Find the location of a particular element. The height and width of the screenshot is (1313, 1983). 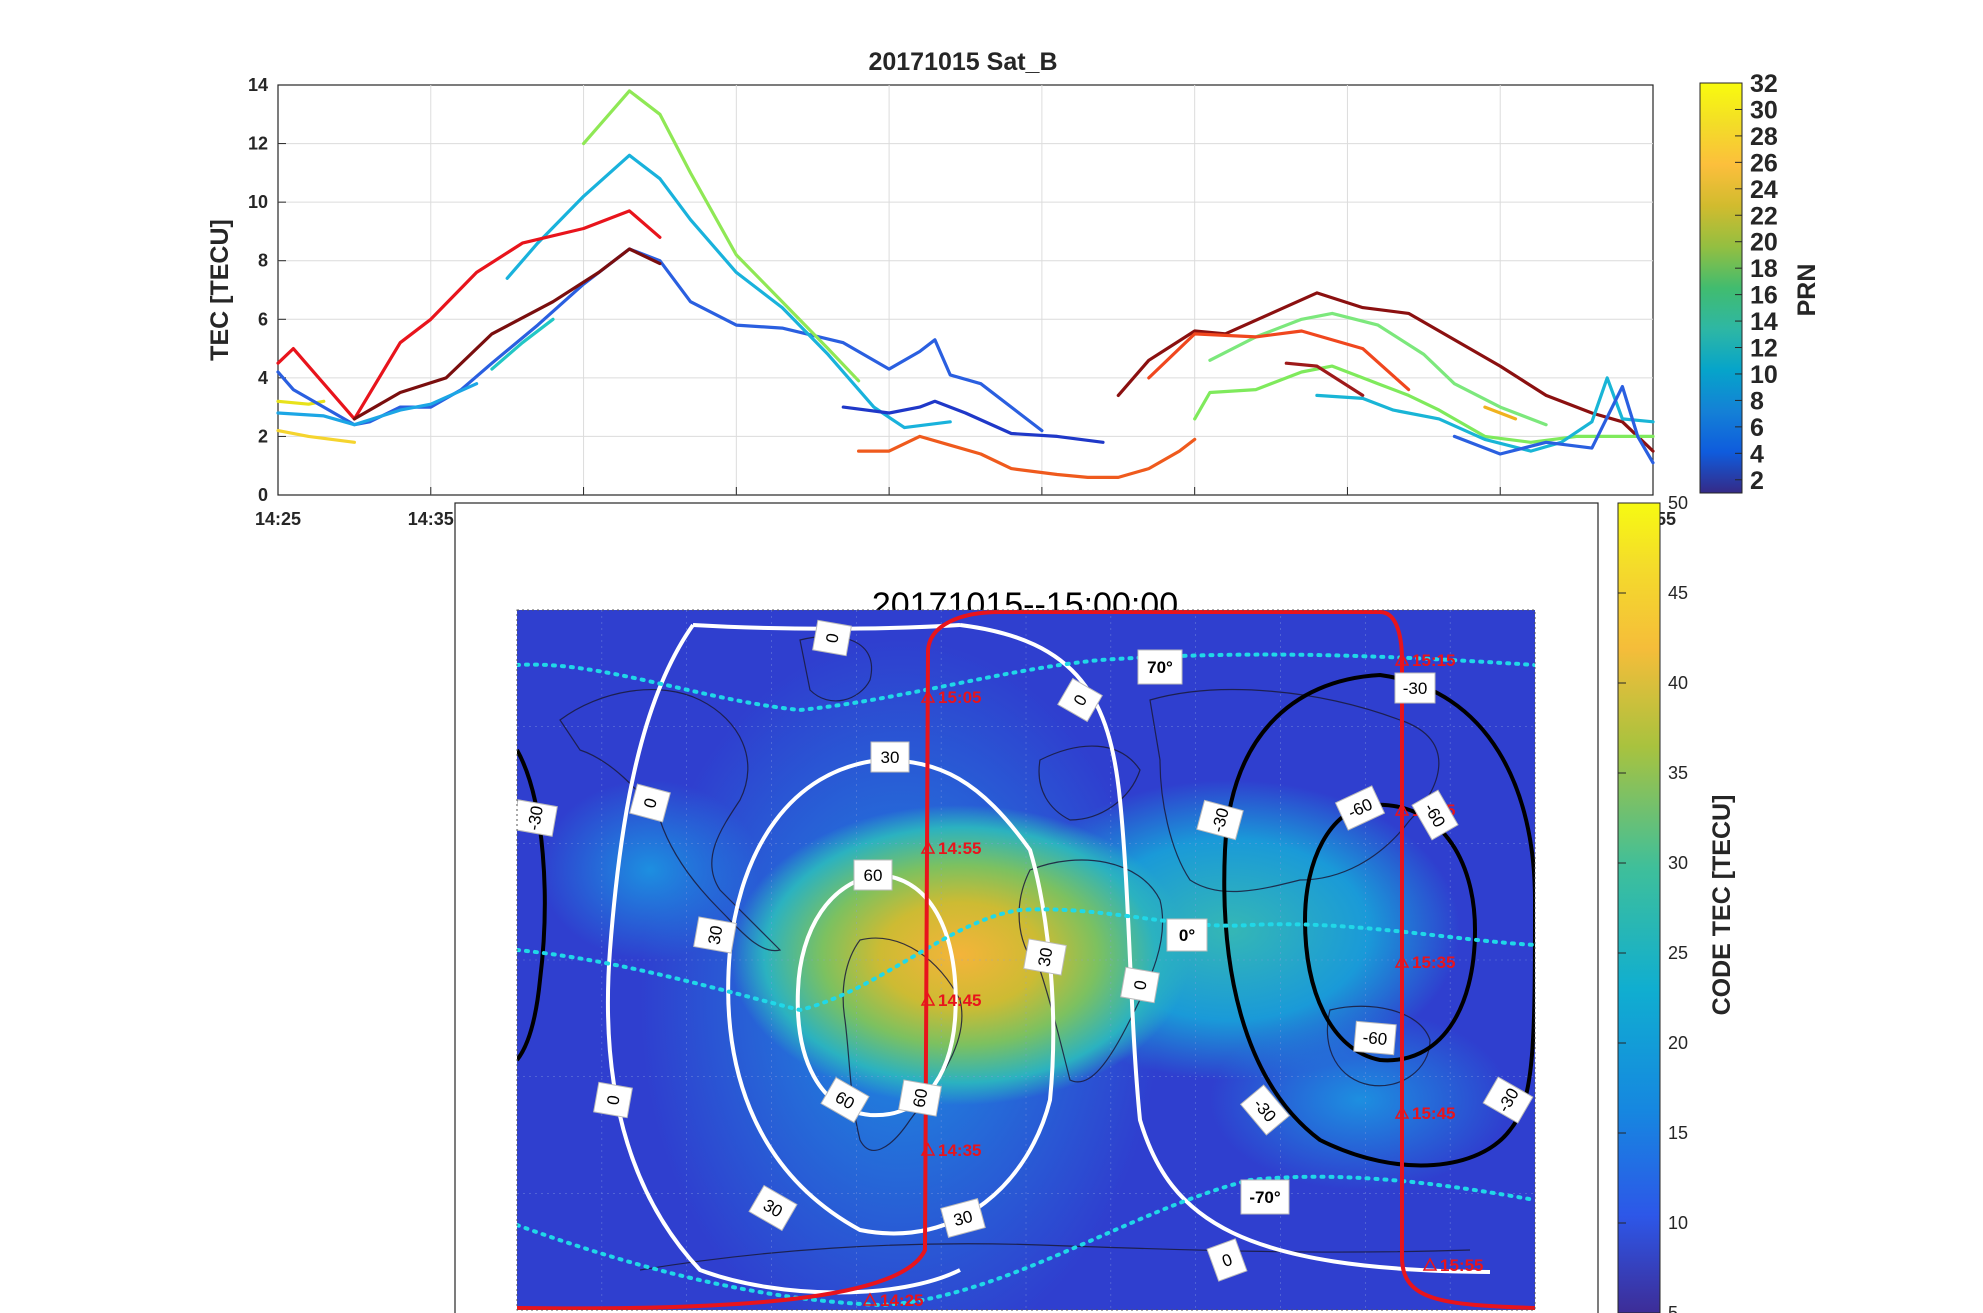

y-tick-label: 14 is located at coordinates (258, 85).